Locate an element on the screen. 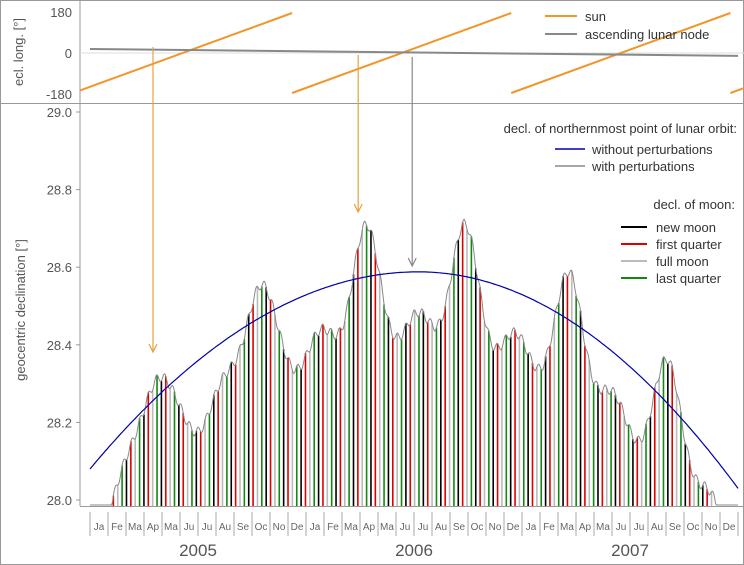 The image size is (744, 565). legend-sun-label: sun is located at coordinates (595, 16).